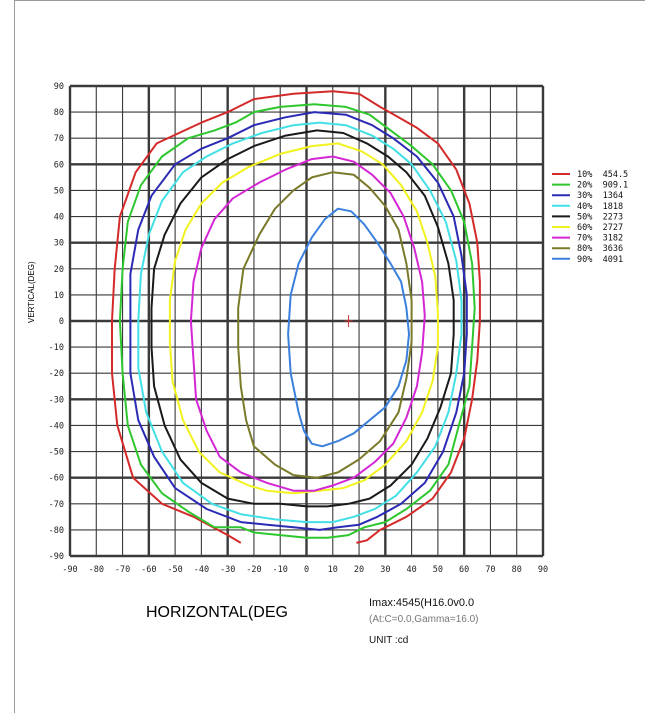 The height and width of the screenshot is (714, 646). Describe the element at coordinates (59, 165) in the screenshot. I see `y-tick-label: 60` at that location.